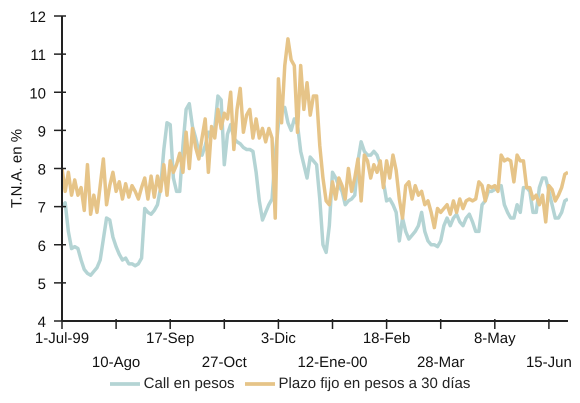 The image size is (580, 403). Describe the element at coordinates (37, 93) in the screenshot. I see `y-tick-label: 10` at that location.